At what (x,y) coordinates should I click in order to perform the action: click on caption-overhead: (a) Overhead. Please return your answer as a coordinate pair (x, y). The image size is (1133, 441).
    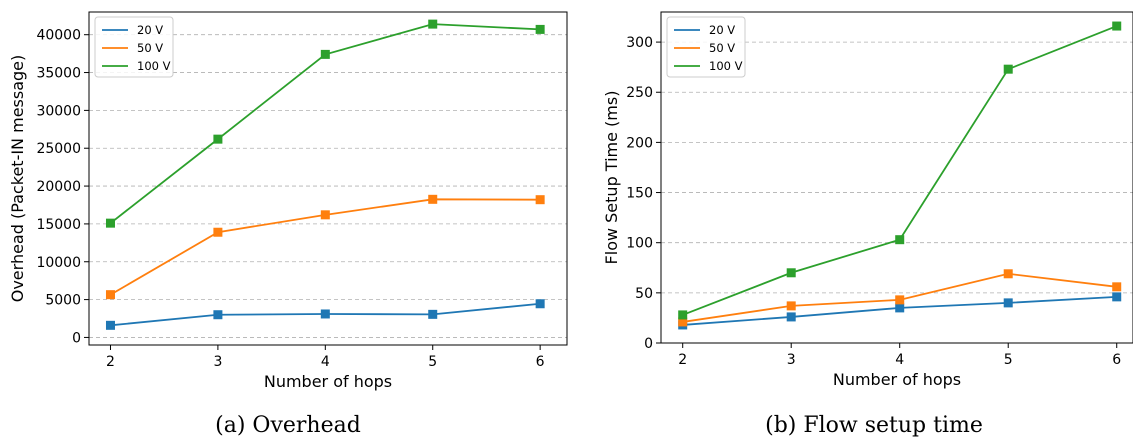
    Looking at the image, I should click on (288, 425).